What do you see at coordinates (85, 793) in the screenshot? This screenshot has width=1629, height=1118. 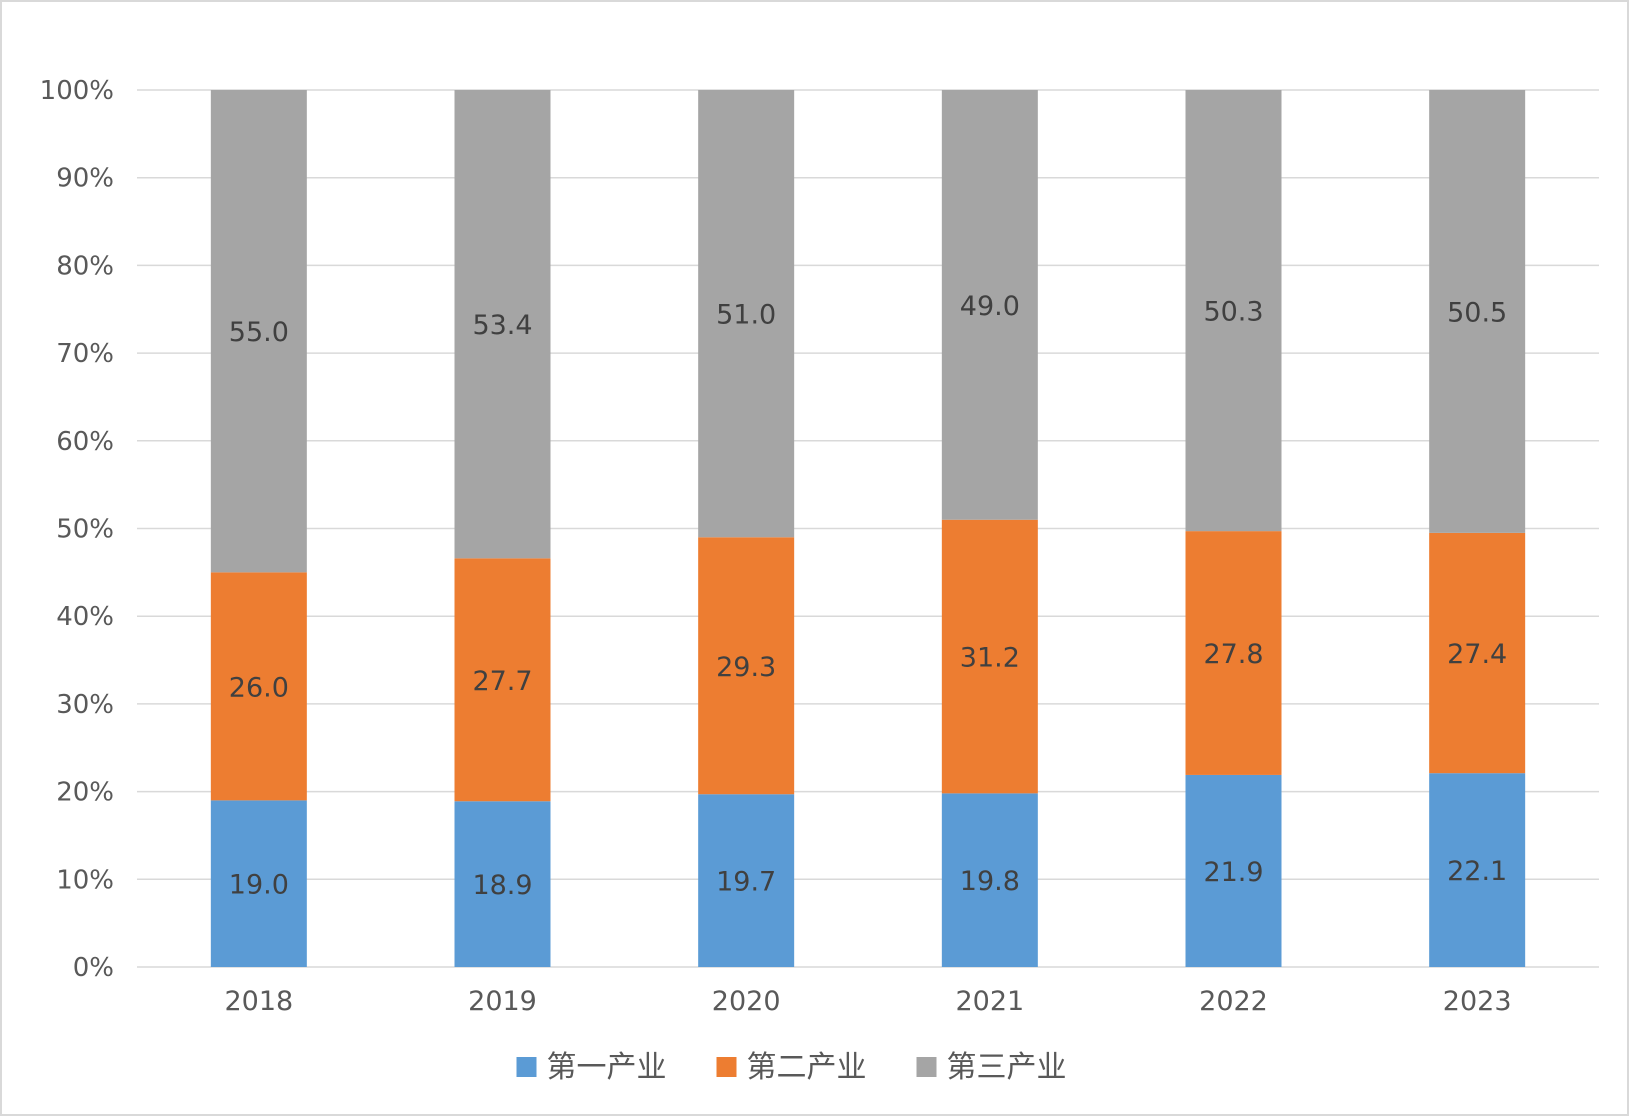 I see `y-tick-label: 20%` at bounding box center [85, 793].